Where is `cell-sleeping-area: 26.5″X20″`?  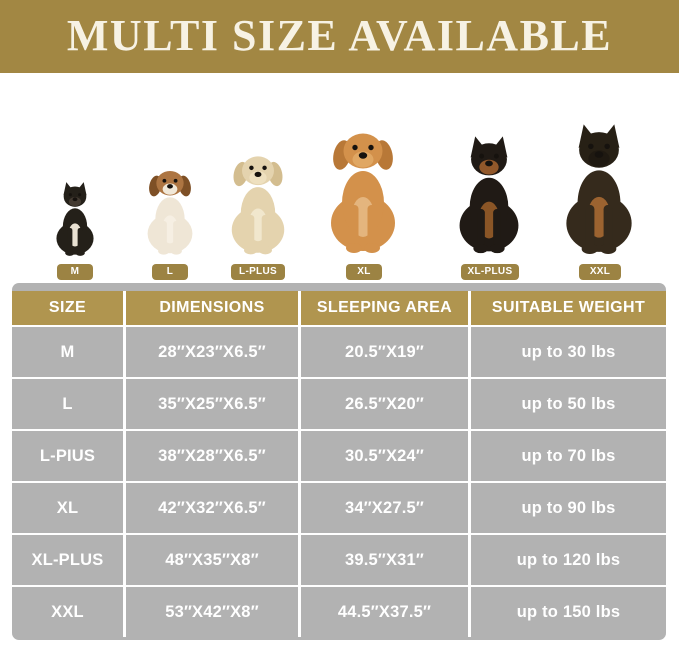
cell-sleeping-area: 26.5″X20″ is located at coordinates (384, 404).